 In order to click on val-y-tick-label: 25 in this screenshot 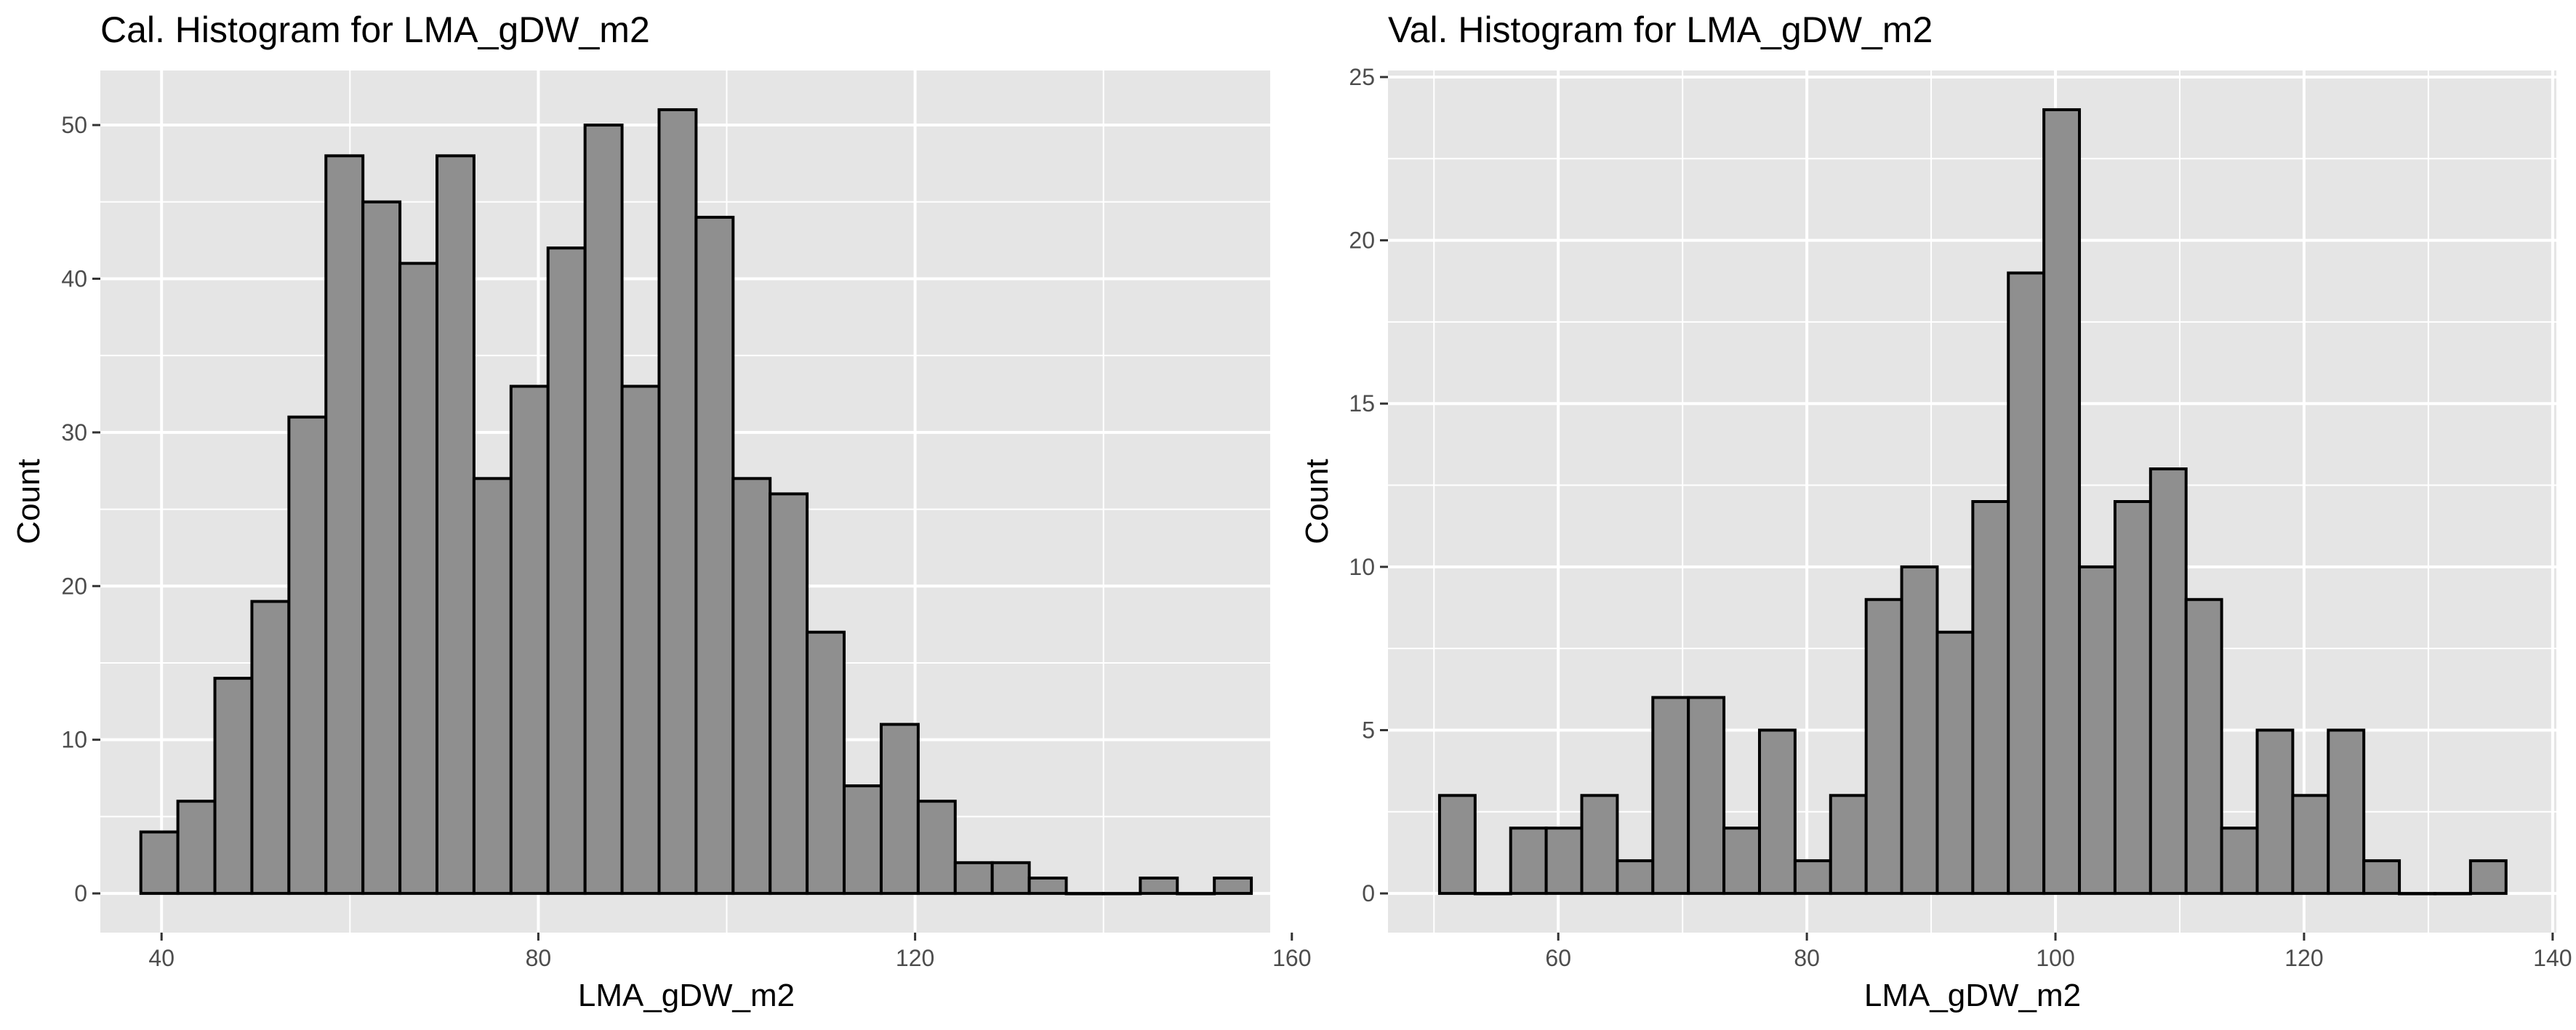, I will do `click(1362, 77)`.